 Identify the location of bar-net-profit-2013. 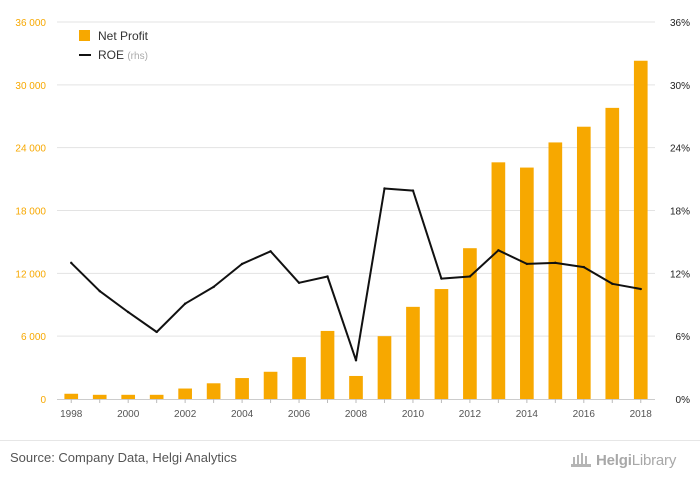
(498, 280).